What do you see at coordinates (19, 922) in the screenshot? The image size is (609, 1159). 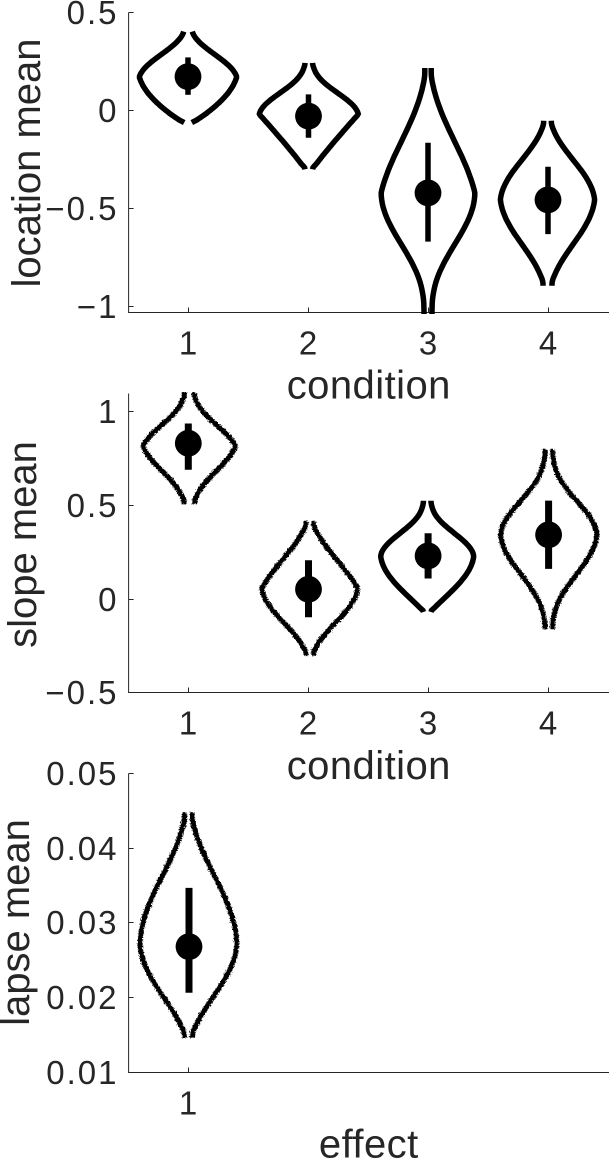 I see `svg-text: lapse mean` at bounding box center [19, 922].